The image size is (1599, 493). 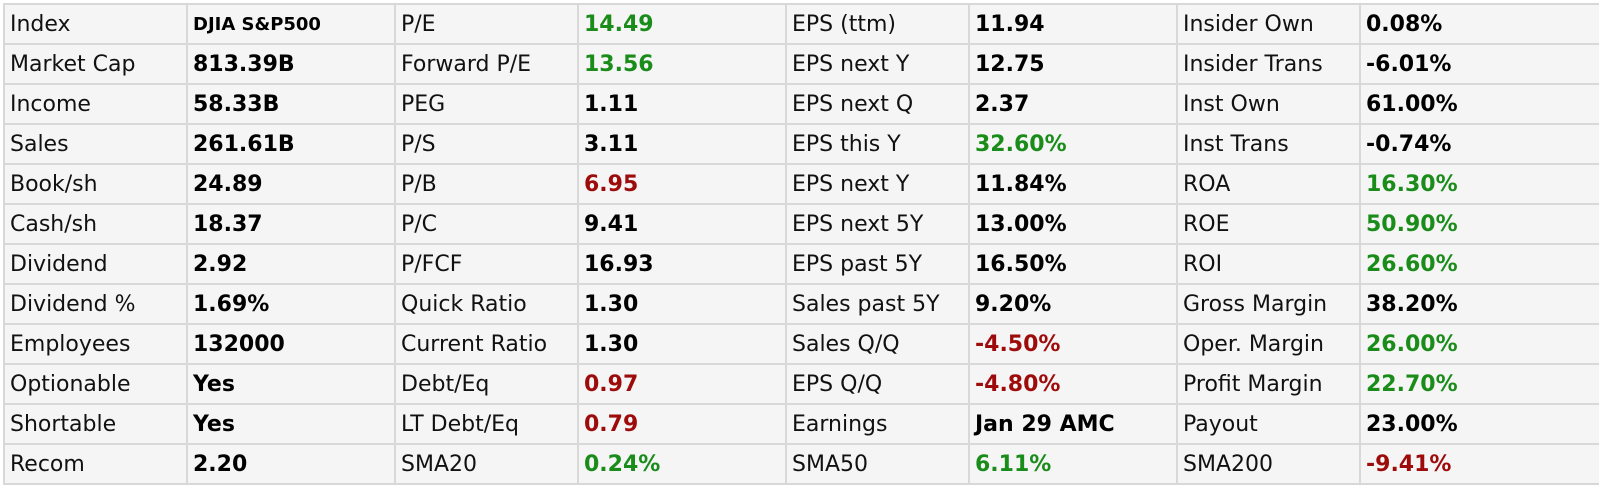 What do you see at coordinates (1479, 184) in the screenshot?
I see `metric-value-roa: 16.30%` at bounding box center [1479, 184].